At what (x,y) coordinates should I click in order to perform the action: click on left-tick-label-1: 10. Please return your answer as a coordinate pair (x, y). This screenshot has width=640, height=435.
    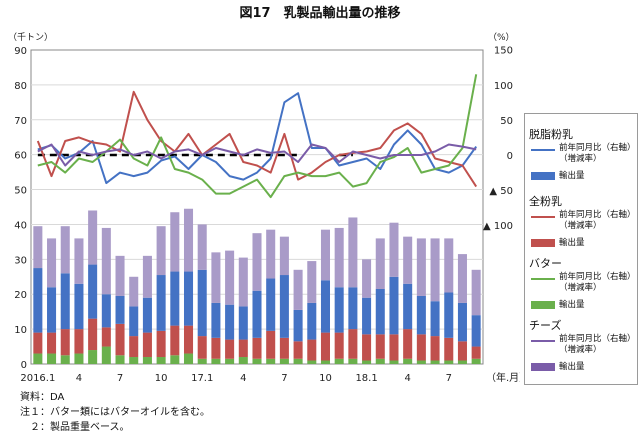
    Looking at the image, I should click on (20, 330).